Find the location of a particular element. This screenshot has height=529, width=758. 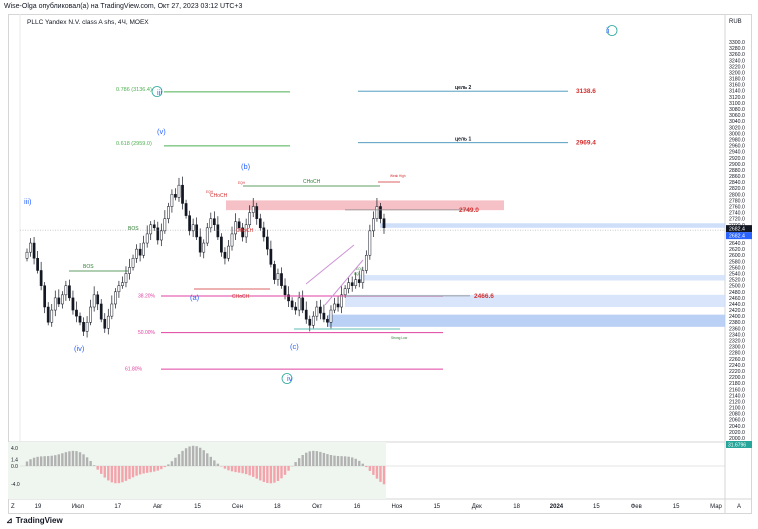

retracement-label: 50.00% is located at coordinates (147, 333).